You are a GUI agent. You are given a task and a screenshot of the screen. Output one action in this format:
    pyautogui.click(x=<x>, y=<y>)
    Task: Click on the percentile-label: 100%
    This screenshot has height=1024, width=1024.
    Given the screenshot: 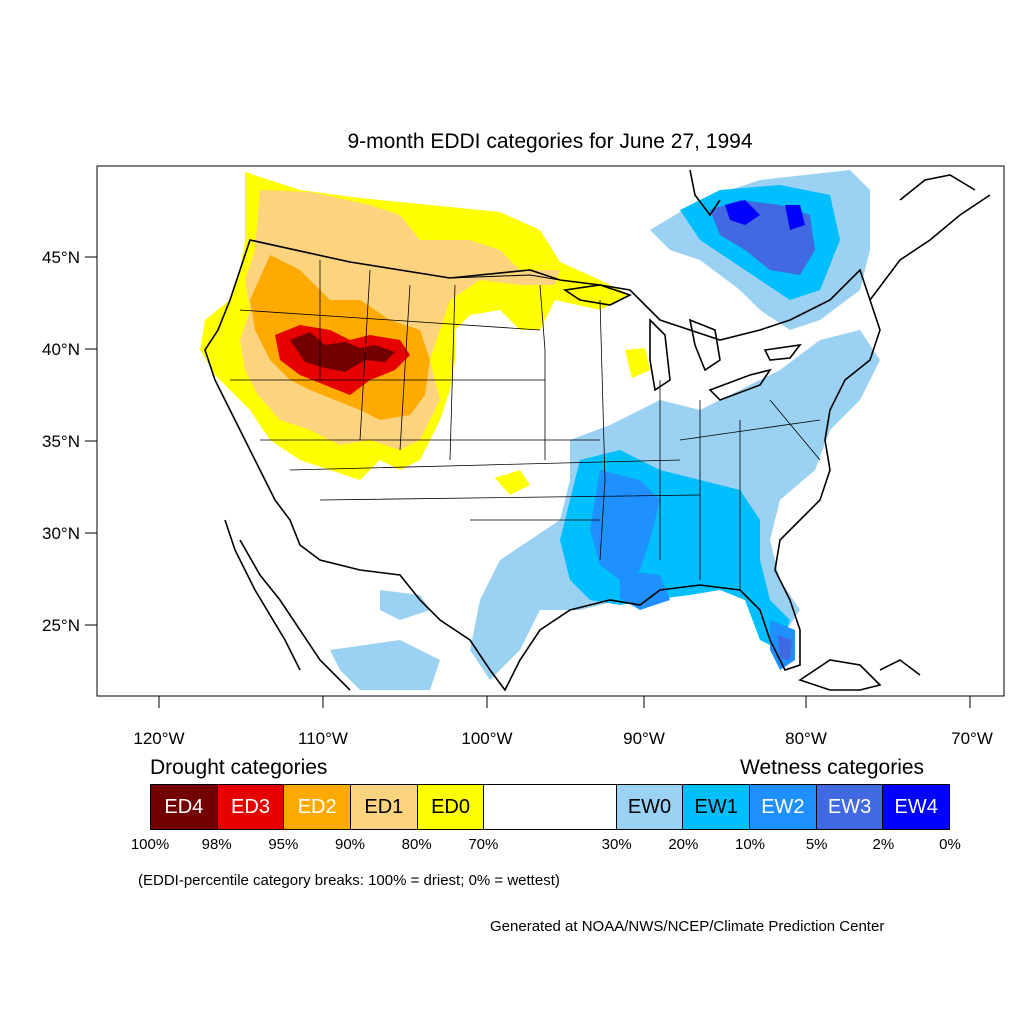 What is the action you would take?
    pyautogui.click(x=150, y=844)
    